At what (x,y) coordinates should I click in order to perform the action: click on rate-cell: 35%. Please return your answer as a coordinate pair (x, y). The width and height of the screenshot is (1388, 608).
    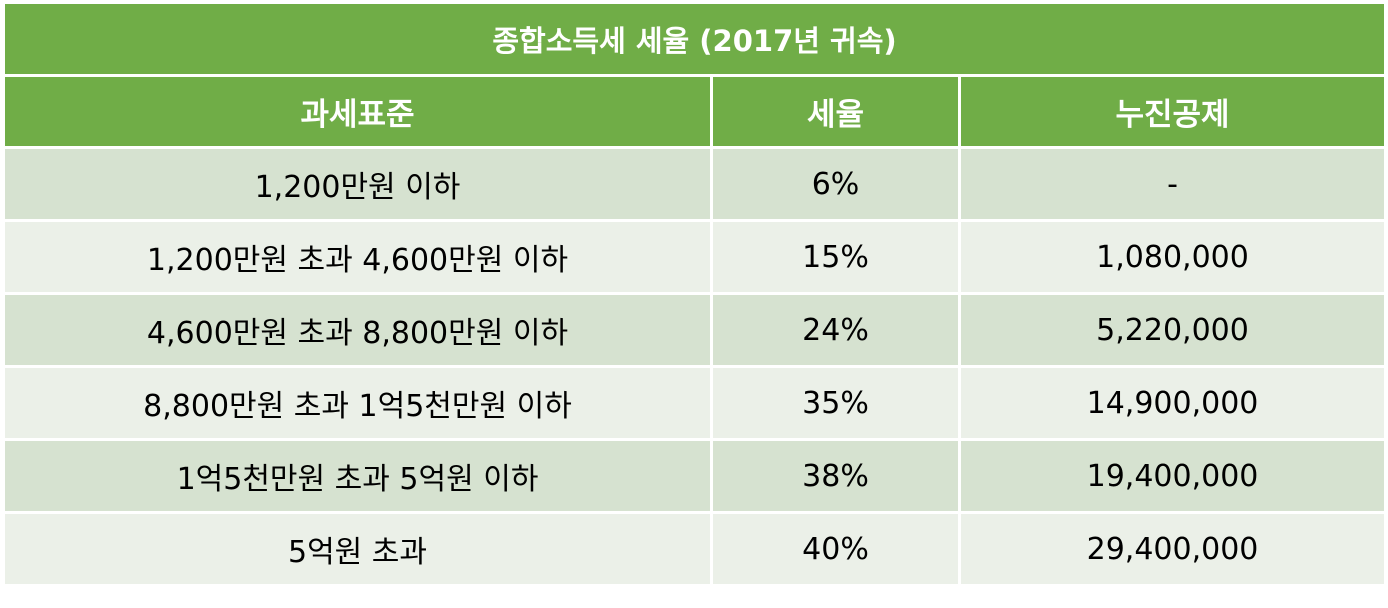
    Looking at the image, I should click on (835, 403).